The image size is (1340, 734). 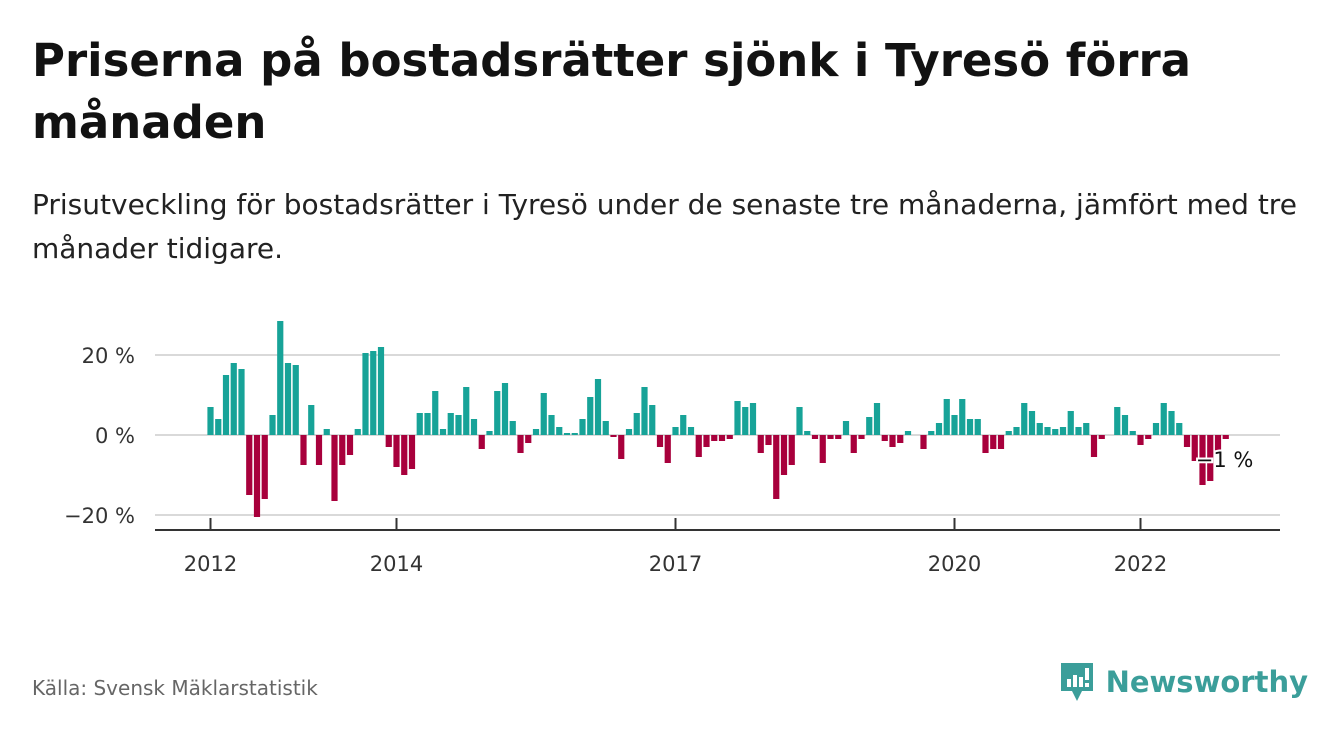 What do you see at coordinates (108, 356) in the screenshot?
I see `y-tick-label: 20 %` at bounding box center [108, 356].